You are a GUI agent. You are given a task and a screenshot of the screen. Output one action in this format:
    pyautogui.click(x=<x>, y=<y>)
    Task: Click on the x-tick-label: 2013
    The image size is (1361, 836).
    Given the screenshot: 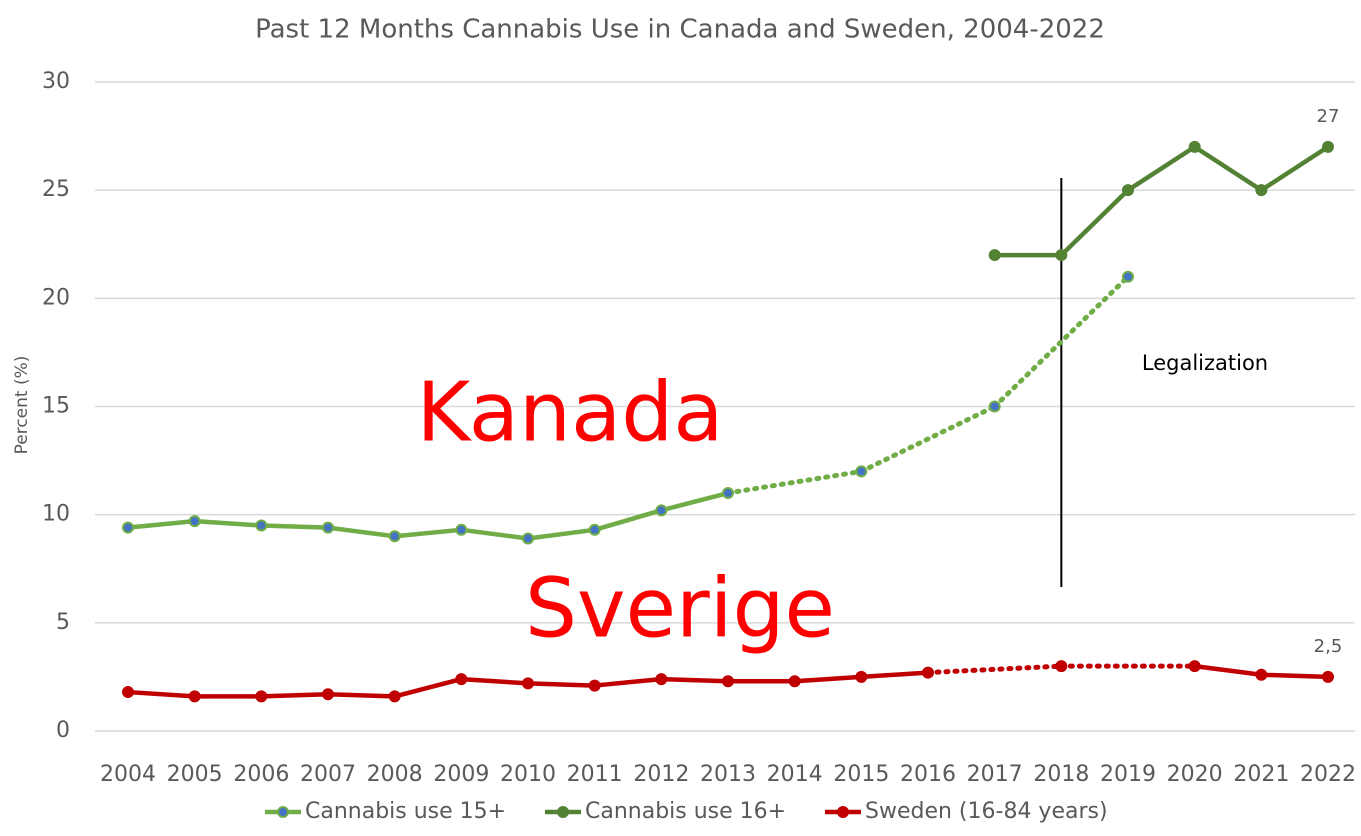 What is the action you would take?
    pyautogui.click(x=728, y=774)
    